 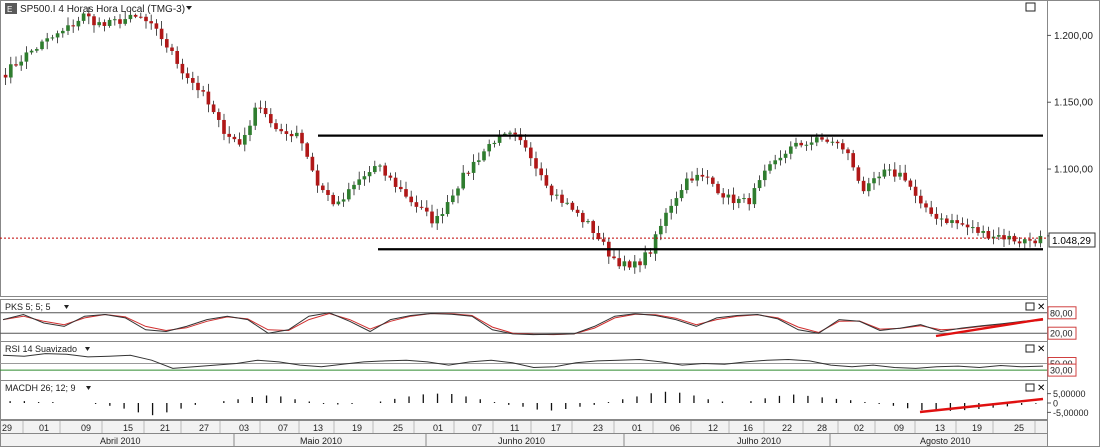 I want to click on rsi-close-icon: ✕, so click(x=1041, y=349).